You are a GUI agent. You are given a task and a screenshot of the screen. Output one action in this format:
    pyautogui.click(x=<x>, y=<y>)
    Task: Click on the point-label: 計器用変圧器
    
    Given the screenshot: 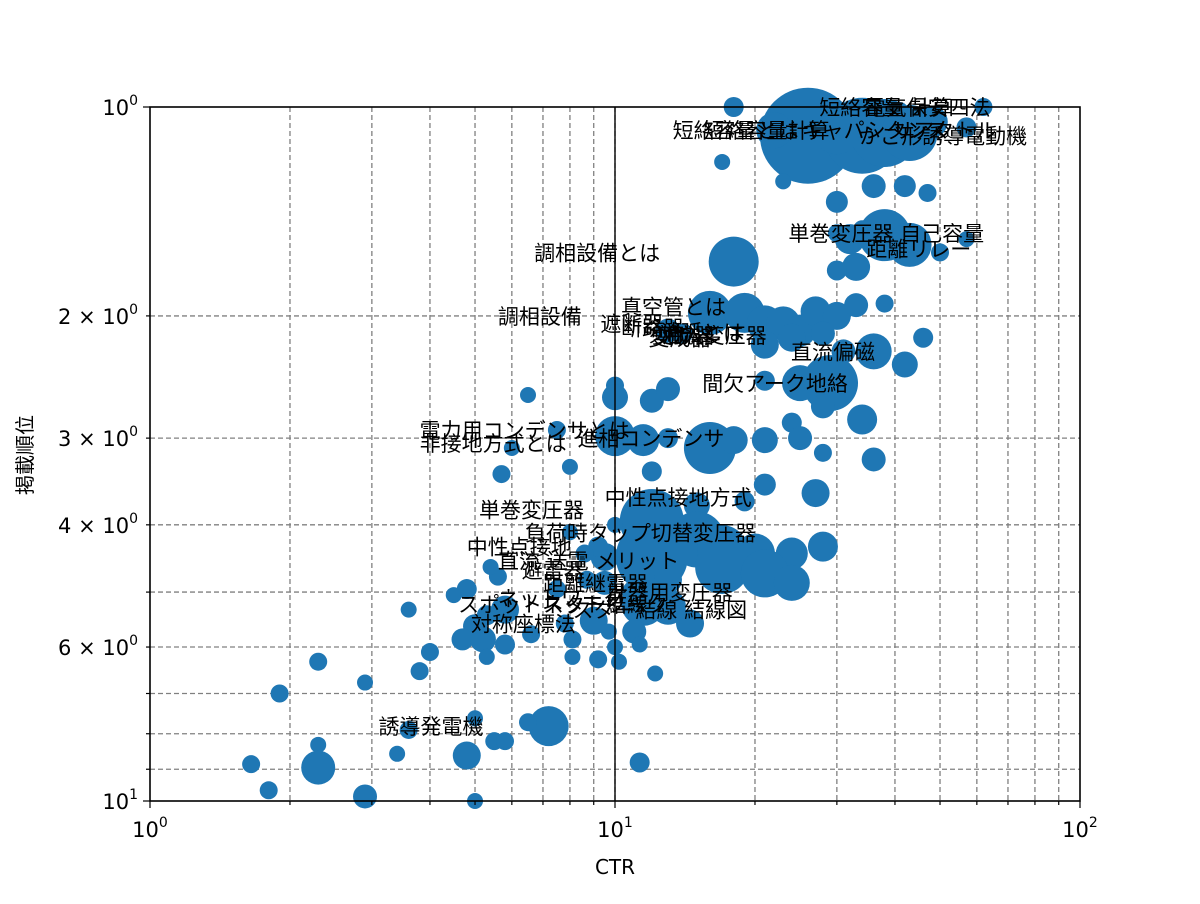 What is the action you would take?
    pyautogui.click(x=670, y=593)
    